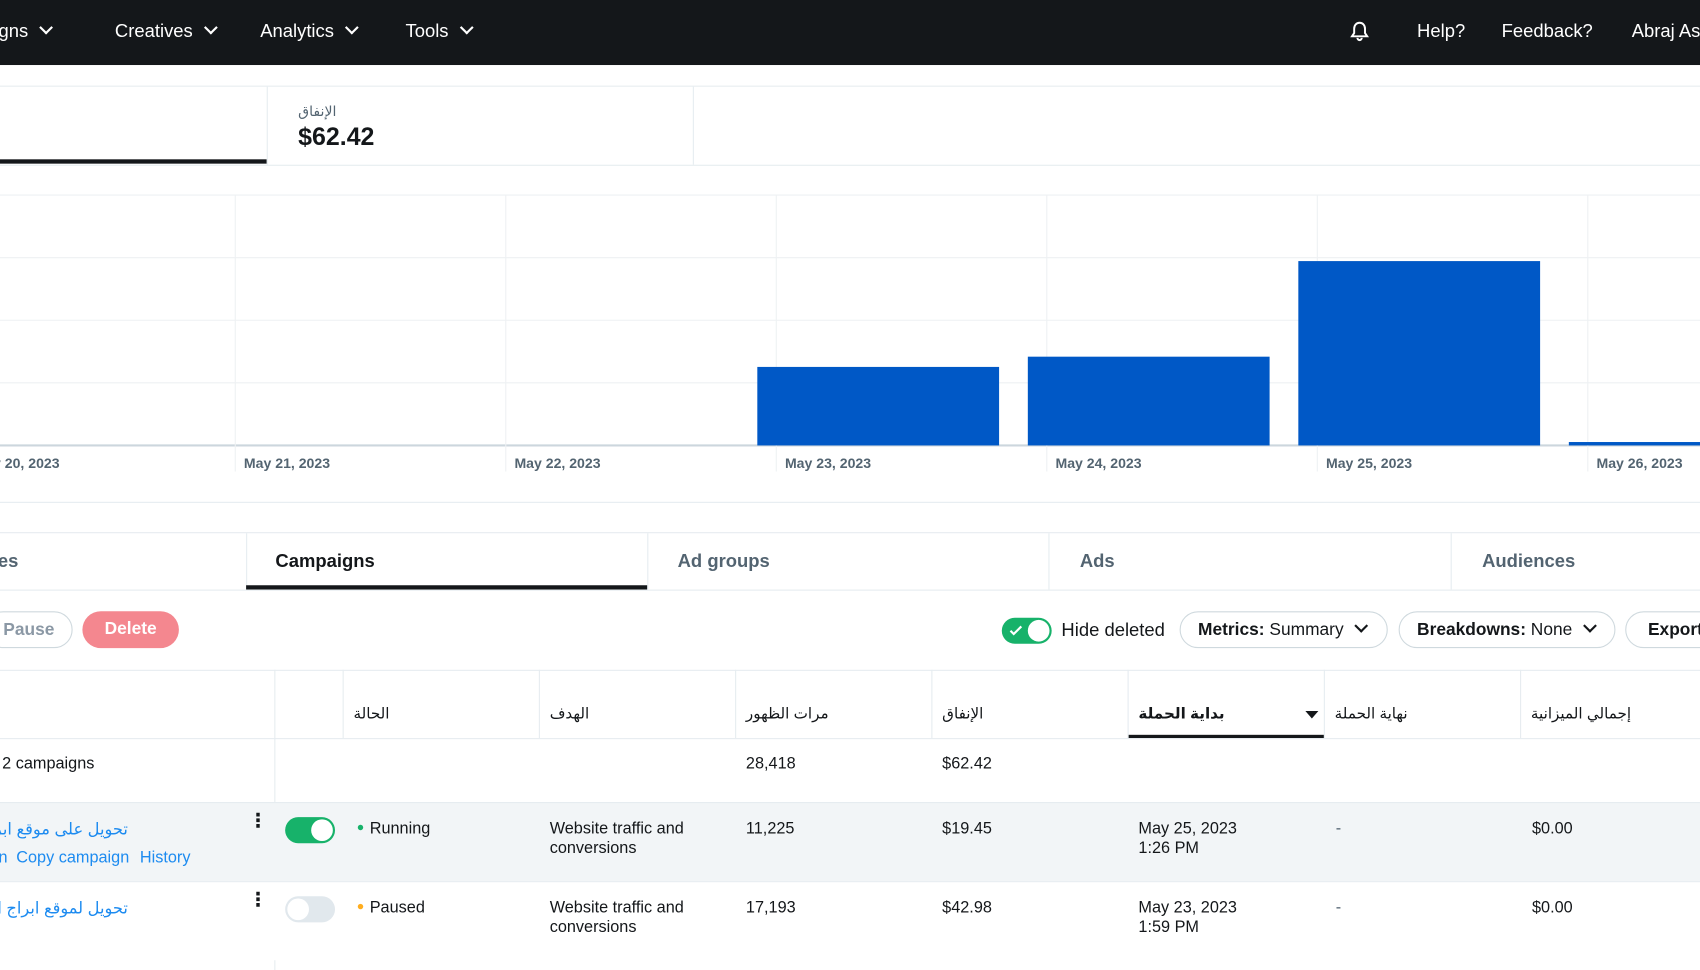  What do you see at coordinates (165, 32) in the screenshot?
I see `nav-item: Creatives` at bounding box center [165, 32].